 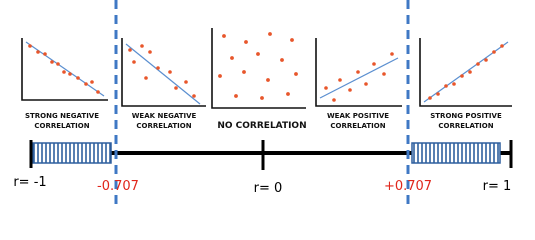 I want to click on scale-label: +0.707, so click(x=408, y=186).